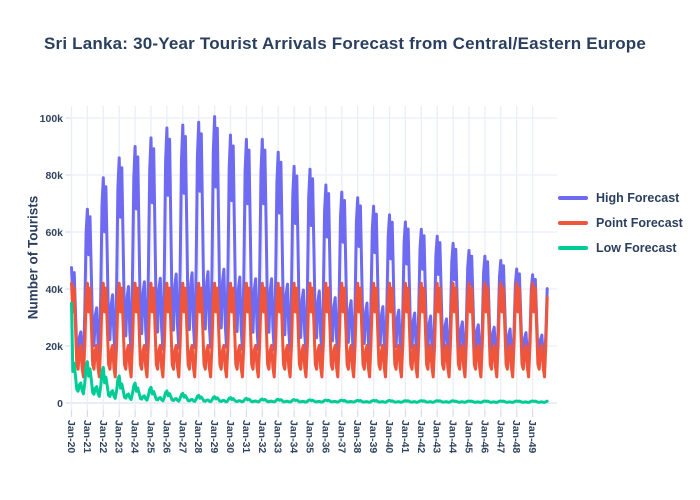 The height and width of the screenshot is (500, 700). Describe the element at coordinates (262, 436) in the screenshot. I see `x-tick-label: Jan-32` at that location.